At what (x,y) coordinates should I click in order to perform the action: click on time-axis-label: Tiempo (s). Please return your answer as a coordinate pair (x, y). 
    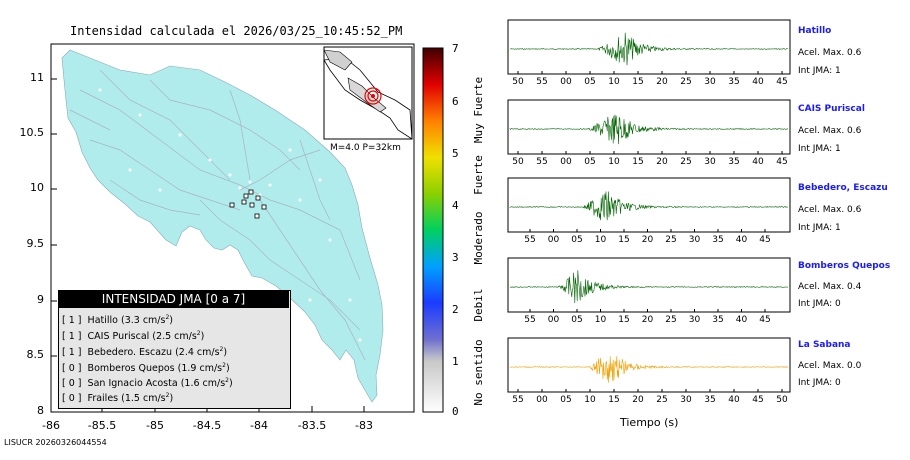
    Looking at the image, I should click on (649, 422).